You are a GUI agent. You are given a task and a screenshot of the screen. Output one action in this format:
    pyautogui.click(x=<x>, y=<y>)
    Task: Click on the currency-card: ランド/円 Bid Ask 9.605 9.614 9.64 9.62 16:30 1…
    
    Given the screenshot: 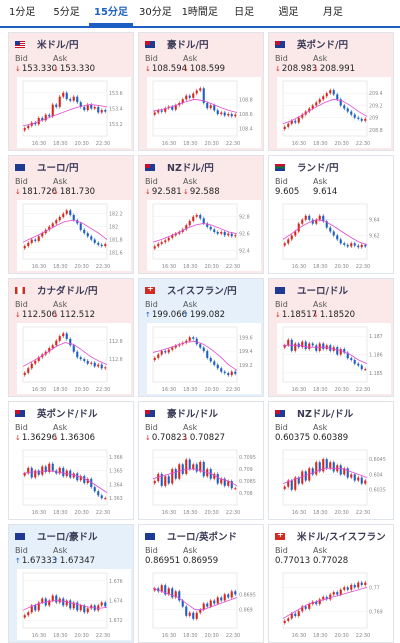 What is the action you would take?
    pyautogui.click(x=331, y=214)
    